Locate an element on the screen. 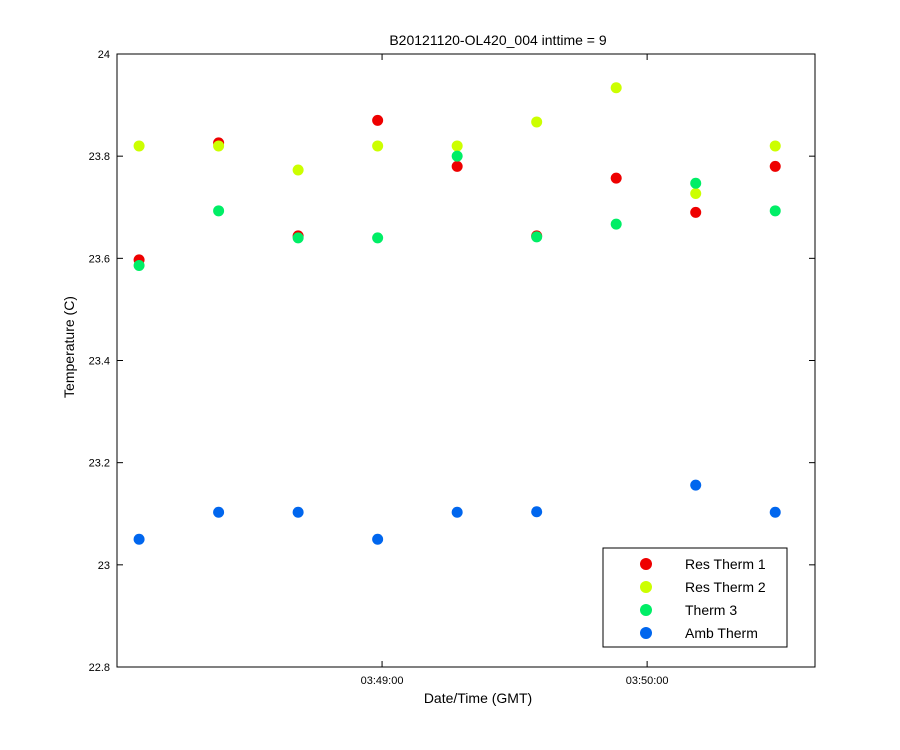  x-axis-title: Date/Time (GMT) is located at coordinates (478, 698).